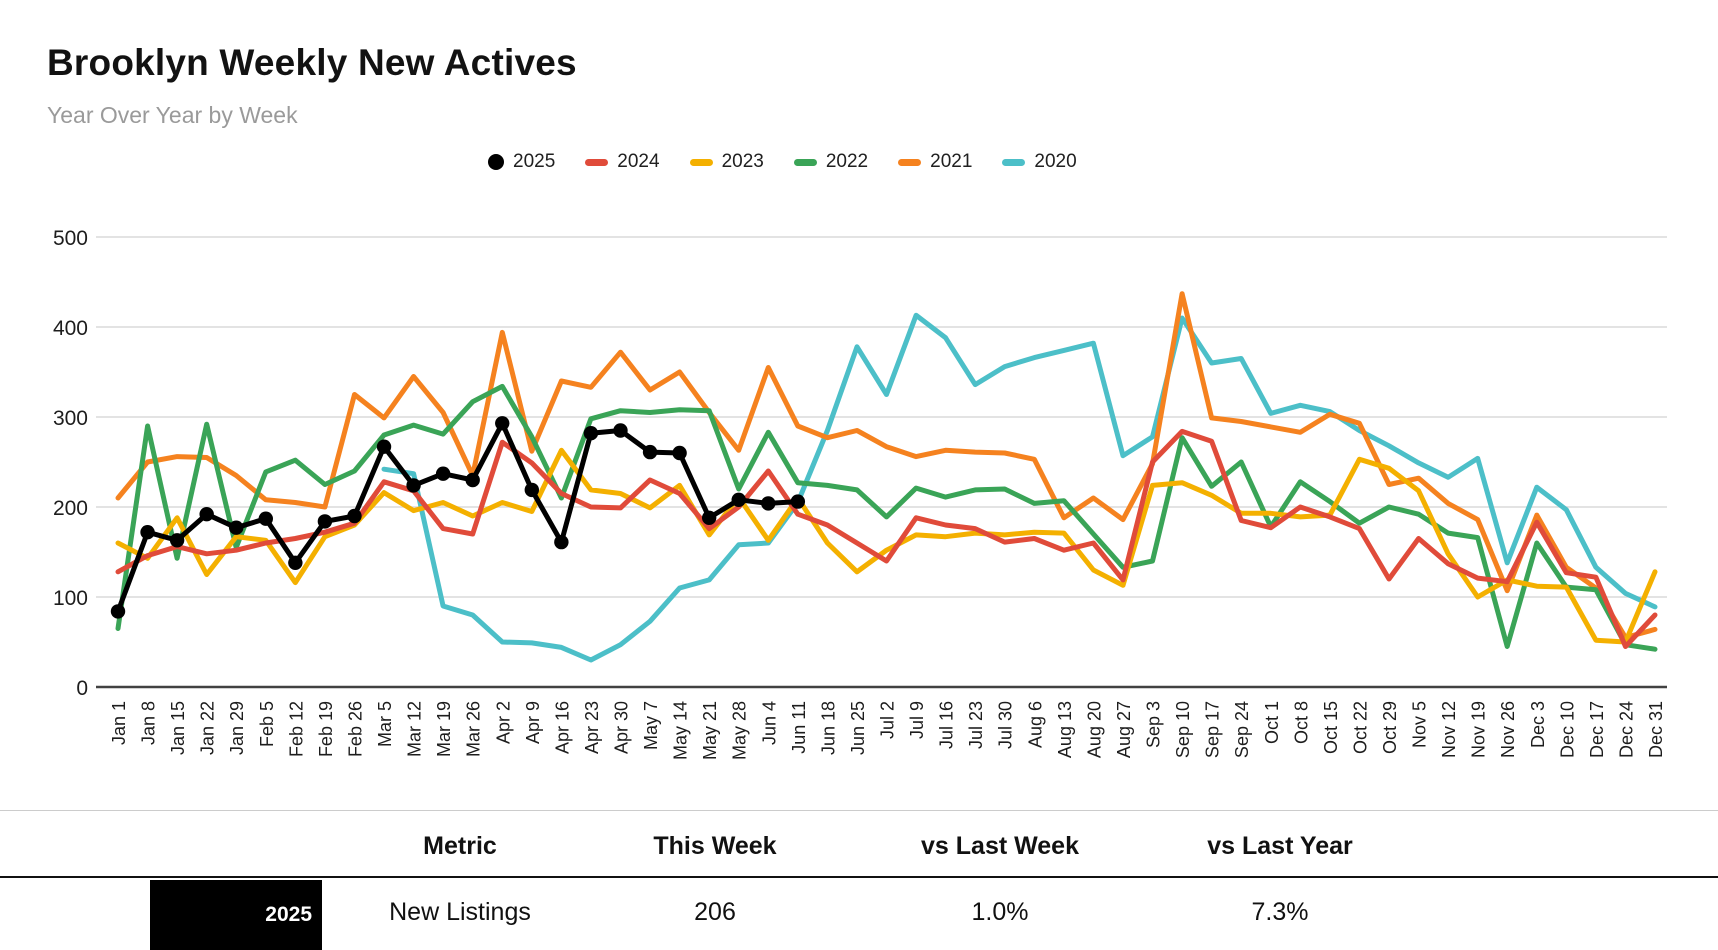 Image resolution: width=1718 pixels, height=950 pixels. What do you see at coordinates (1449, 729) in the screenshot?
I see `x-axis-label: Nov 12` at bounding box center [1449, 729].